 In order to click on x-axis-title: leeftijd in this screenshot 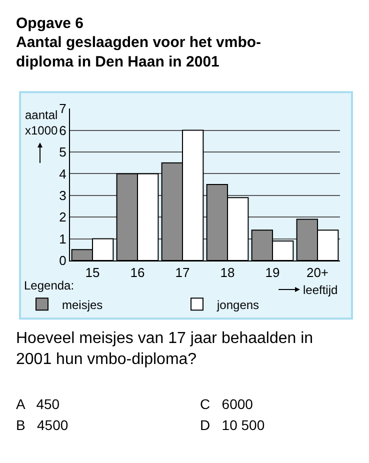, I will do `click(320, 290)`.